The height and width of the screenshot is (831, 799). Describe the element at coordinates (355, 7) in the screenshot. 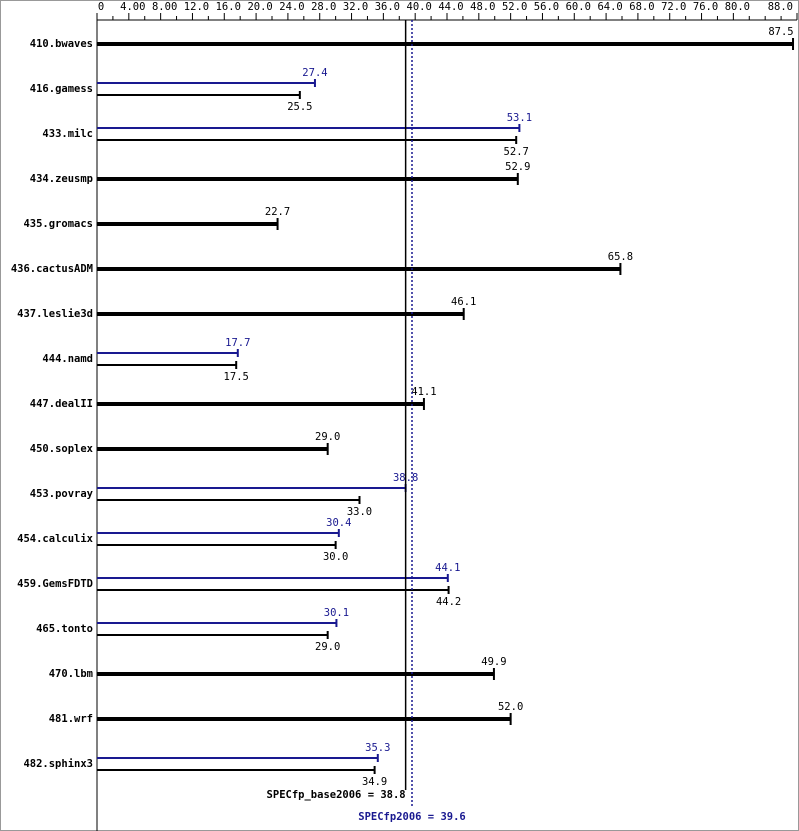

I see `x-tick-label: 32.0` at that location.